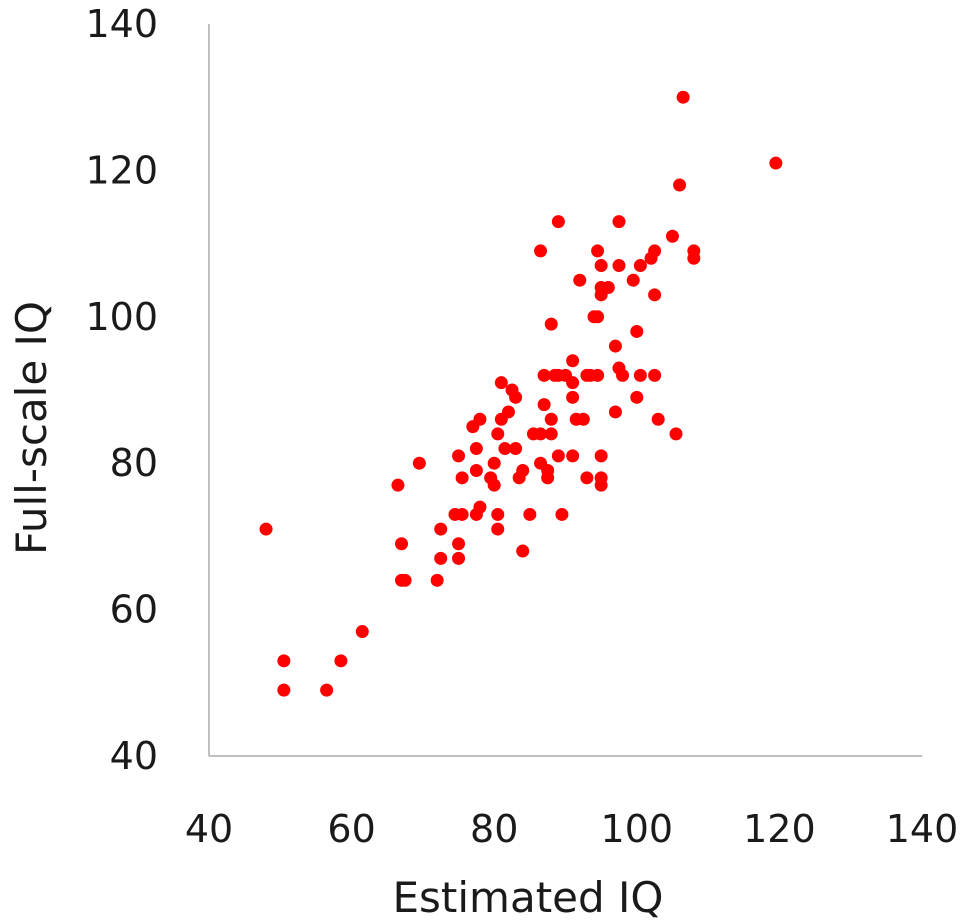 The image size is (968, 922). Describe the element at coordinates (528, 897) in the screenshot. I see `x-axis-title: Estimated IQ` at that location.